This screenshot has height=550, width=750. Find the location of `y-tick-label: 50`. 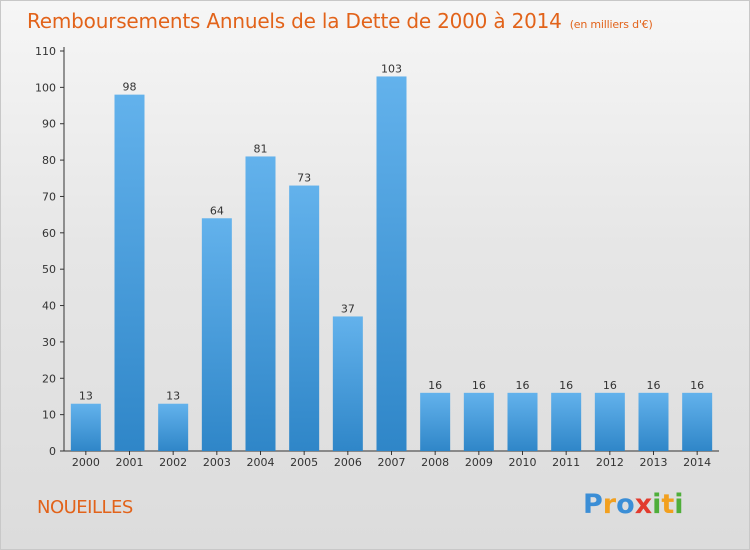

y-tick-label: 50 is located at coordinates (49, 269).